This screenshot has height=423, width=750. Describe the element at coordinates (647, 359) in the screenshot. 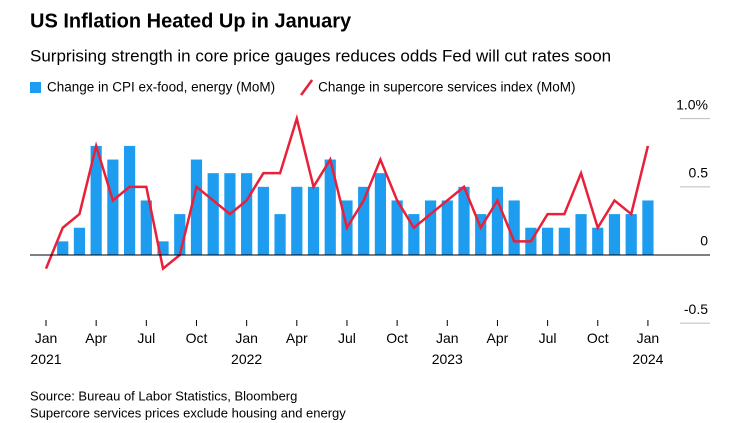

I see `x-tick-label-line: 2024` at that location.